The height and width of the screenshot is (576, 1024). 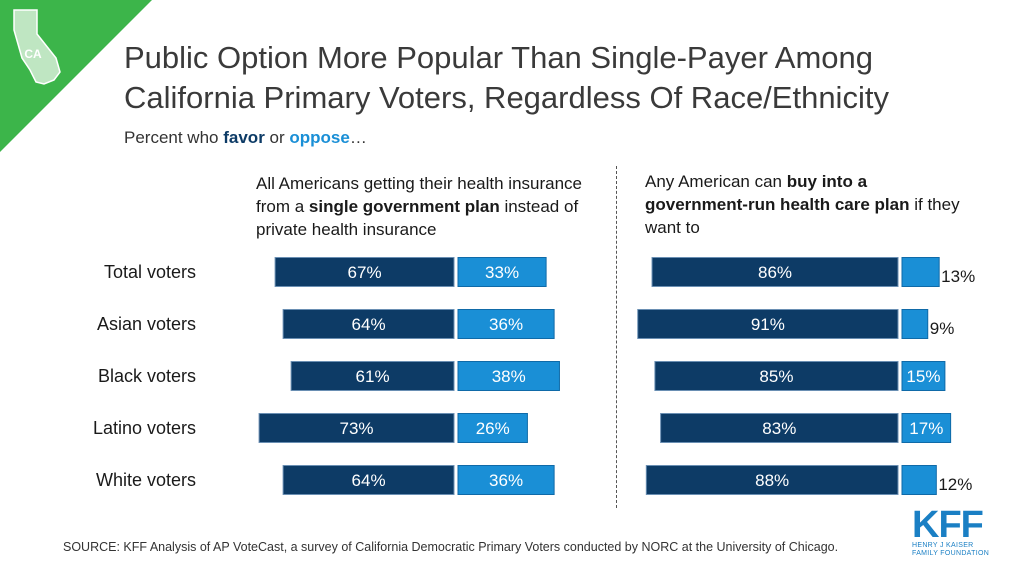 I want to click on california-map-icon, so click(x=37, y=47).